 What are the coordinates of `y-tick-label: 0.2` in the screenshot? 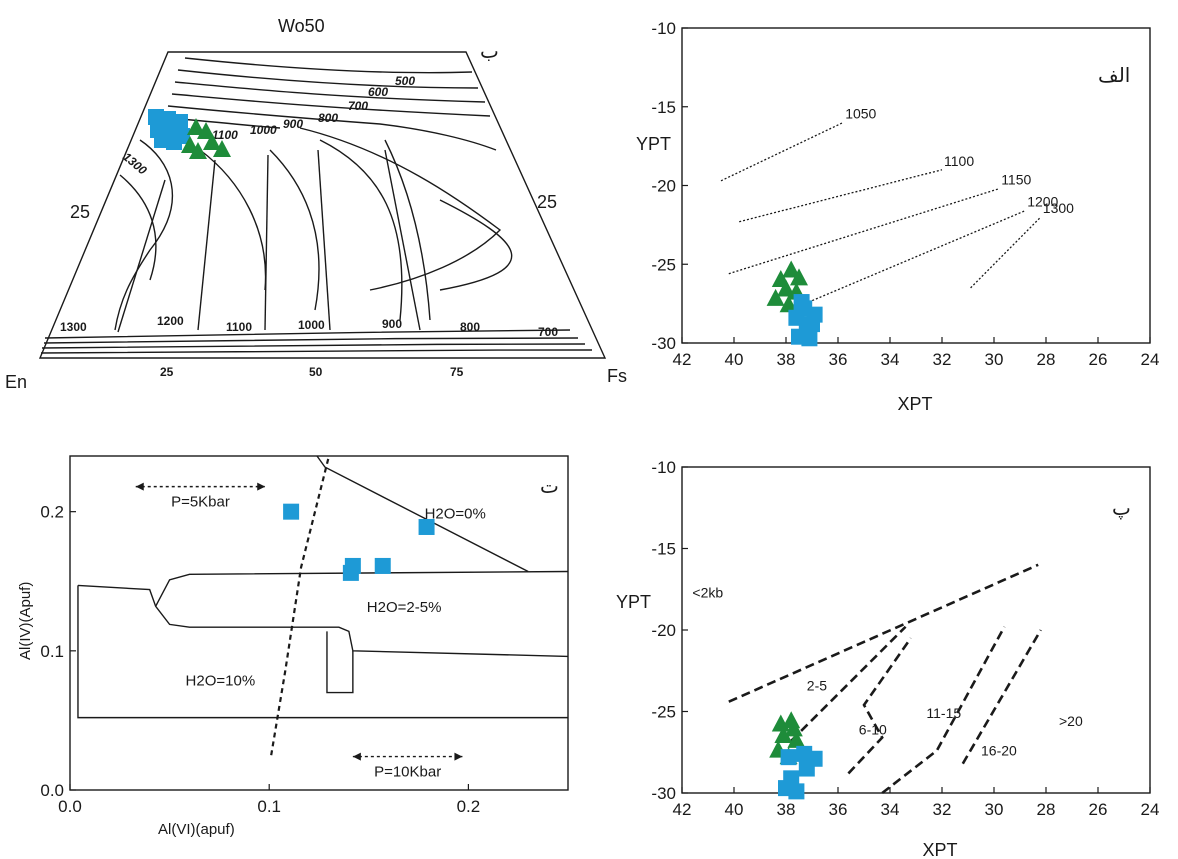 It's located at (52, 512).